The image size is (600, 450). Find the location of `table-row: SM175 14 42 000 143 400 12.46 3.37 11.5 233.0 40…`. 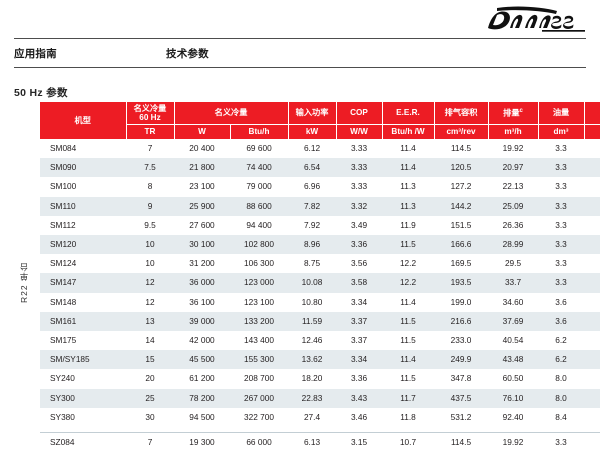

table-row: SM175 14 42 000 143 400 12.46 3.37 11.5 233.0 40… is located at coordinates (320, 341).